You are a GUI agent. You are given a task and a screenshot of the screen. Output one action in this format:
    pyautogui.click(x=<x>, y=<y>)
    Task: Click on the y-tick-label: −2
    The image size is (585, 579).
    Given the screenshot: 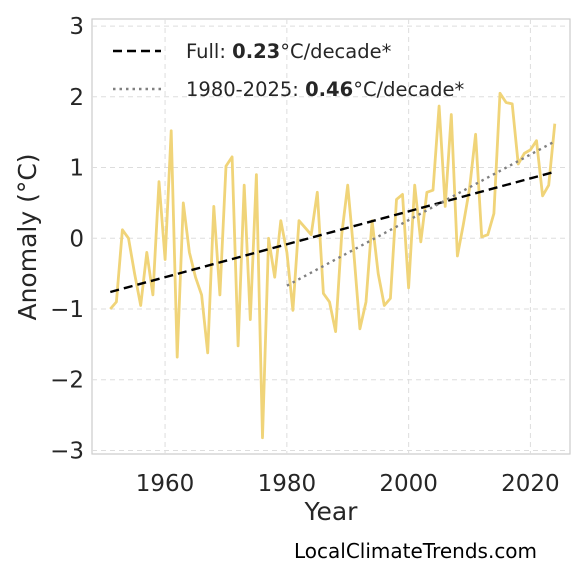 What is the action you would take?
    pyautogui.click(x=67, y=381)
    